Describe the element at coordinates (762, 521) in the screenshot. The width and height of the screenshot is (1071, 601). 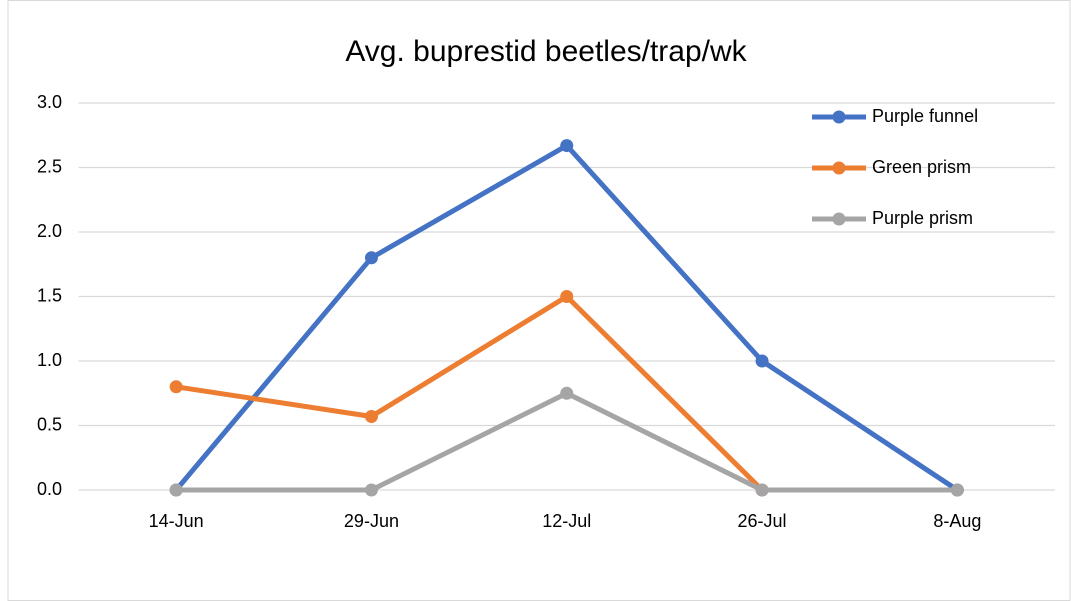
I see `x-tick-label: 26-Jul` at that location.